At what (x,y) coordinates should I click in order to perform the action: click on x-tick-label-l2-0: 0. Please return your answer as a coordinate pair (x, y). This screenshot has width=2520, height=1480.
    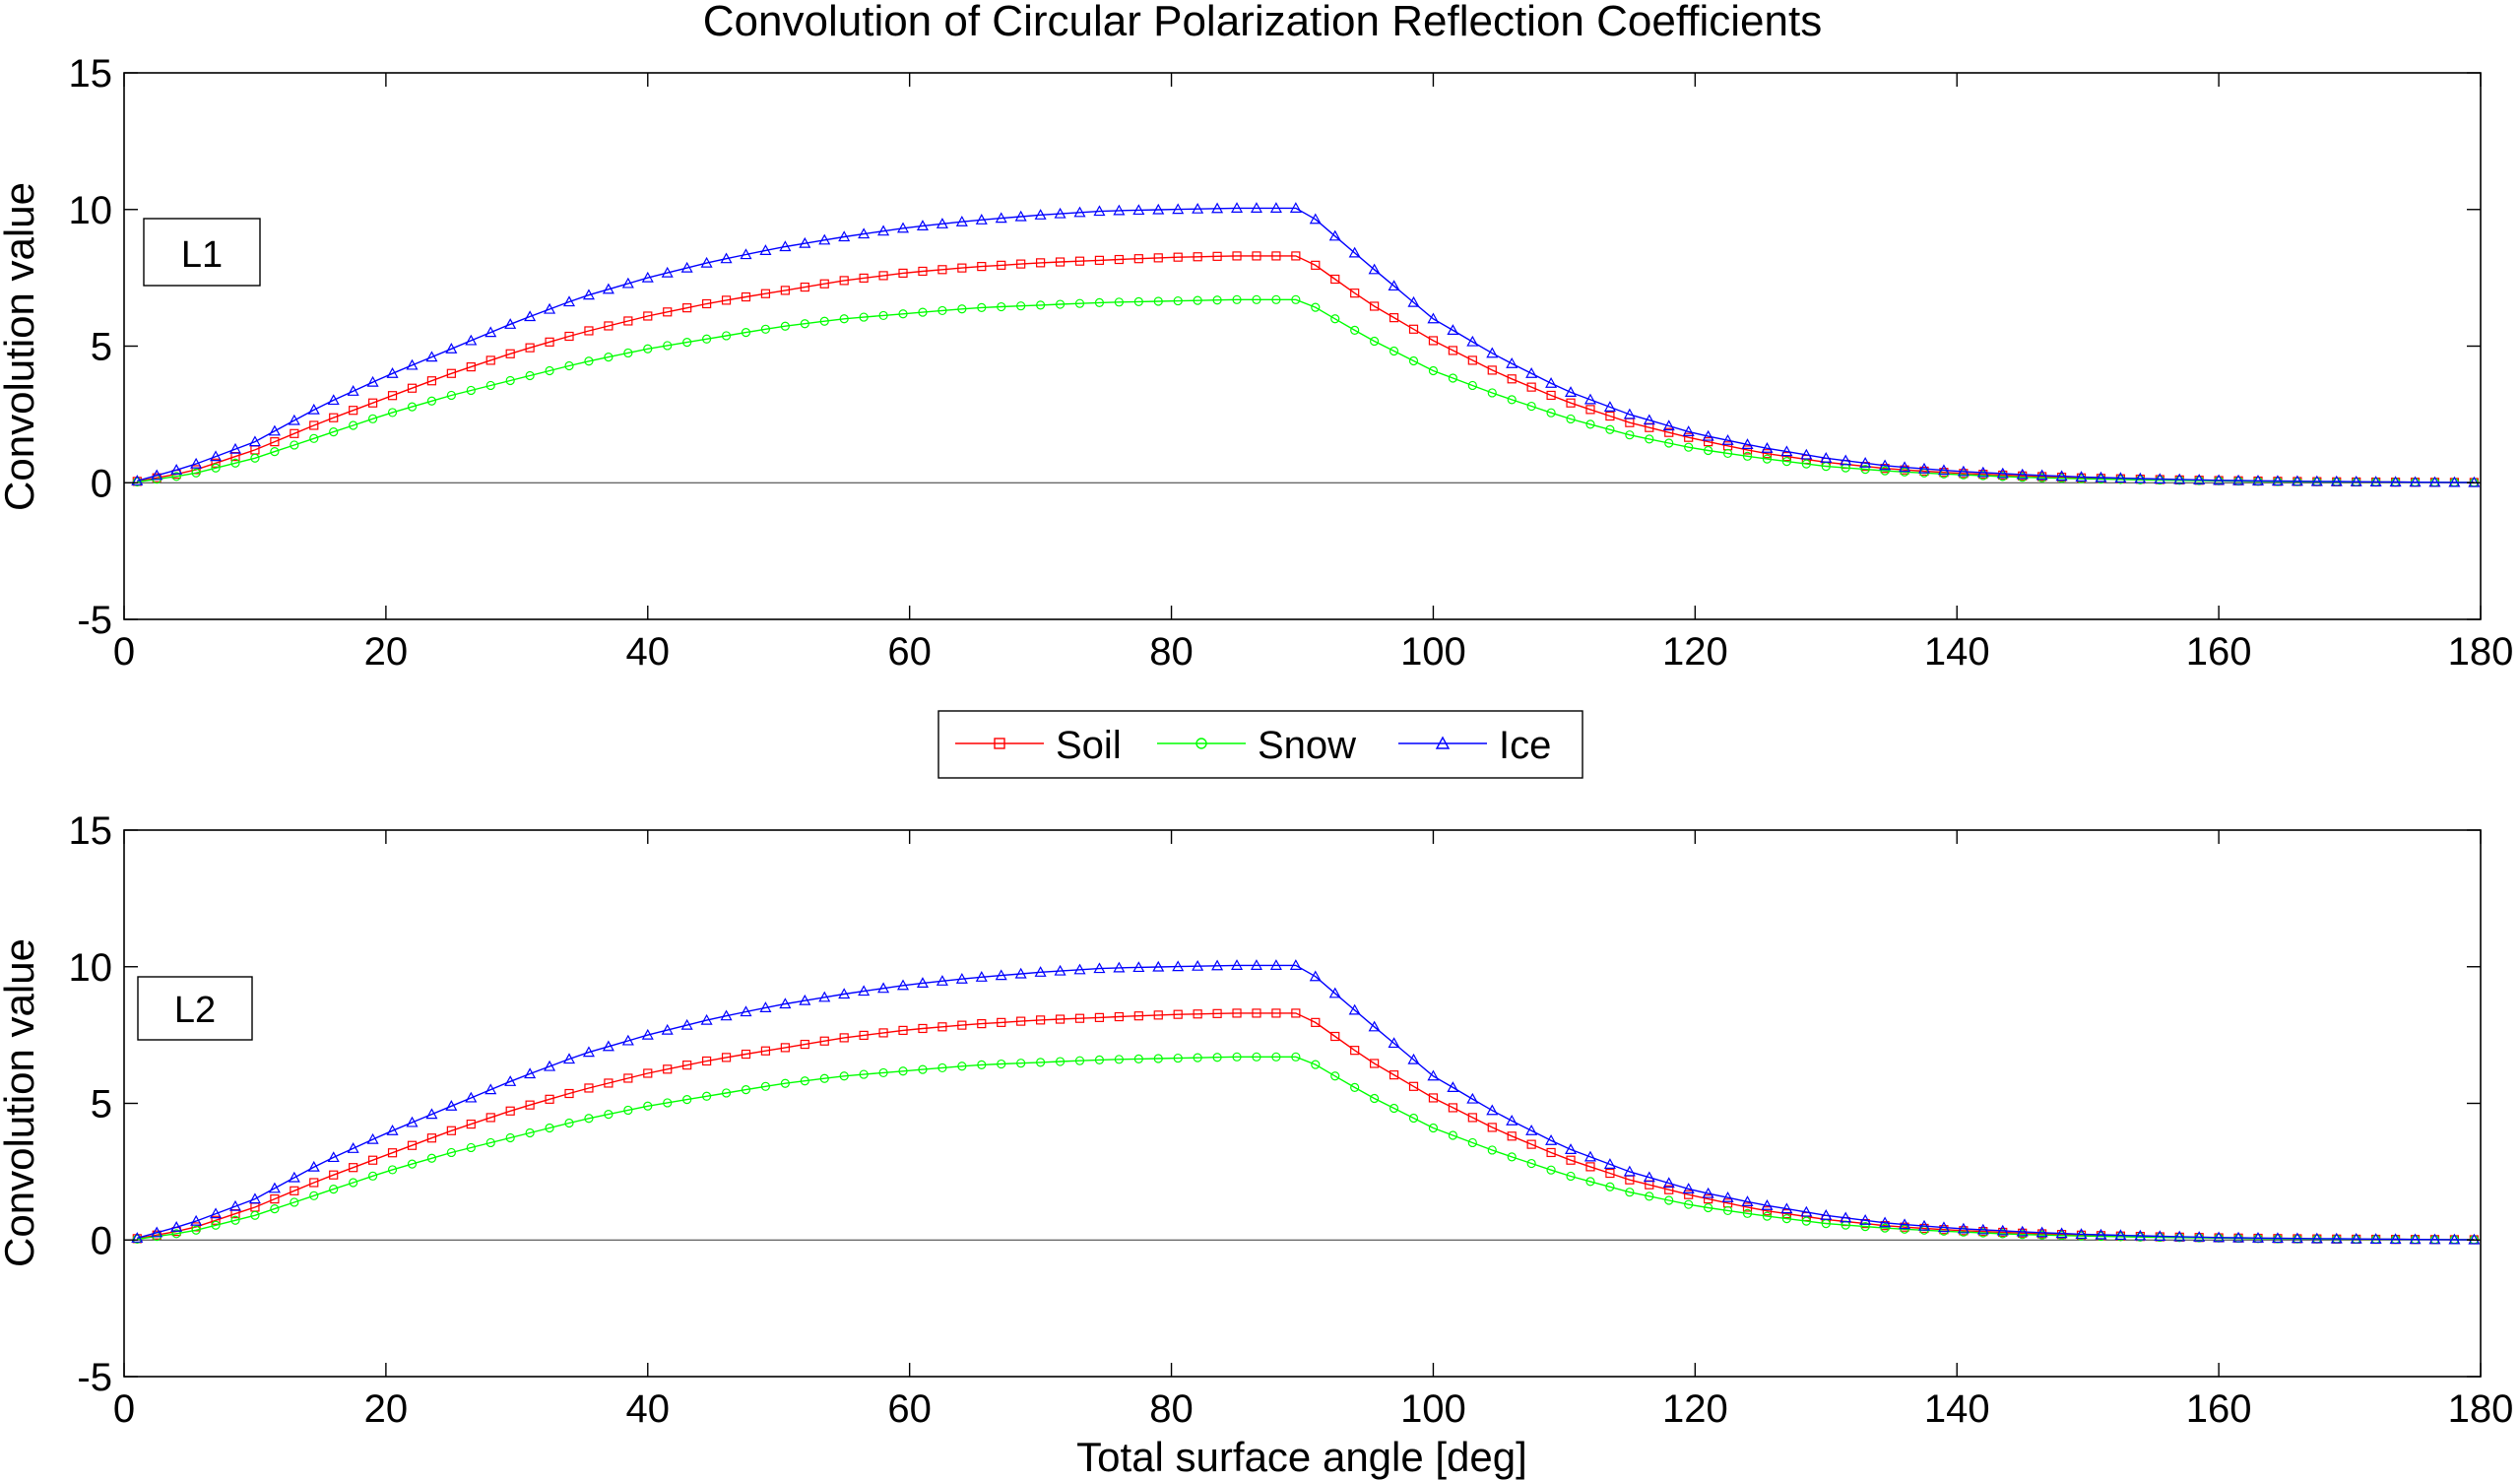
    Looking at the image, I should click on (124, 1409).